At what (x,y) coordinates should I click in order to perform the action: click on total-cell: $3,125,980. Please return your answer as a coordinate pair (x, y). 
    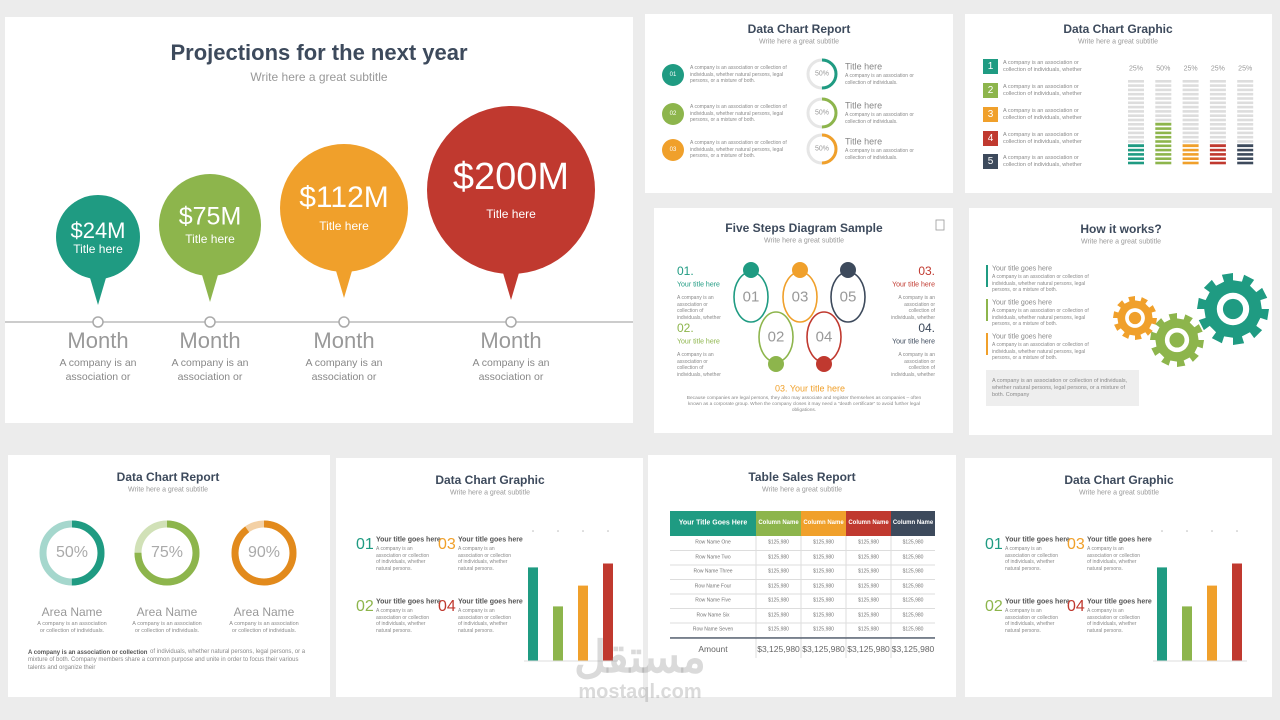
    Looking at the image, I should click on (823, 648).